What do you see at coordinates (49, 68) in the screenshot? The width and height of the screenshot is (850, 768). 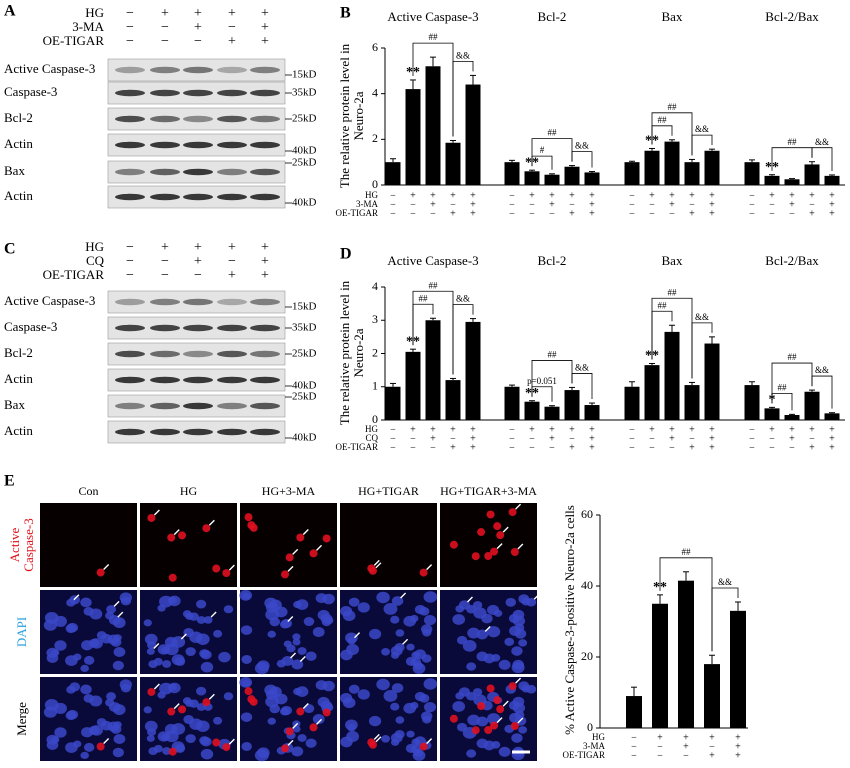 I see `blot-row-label: Active Caspase-3` at bounding box center [49, 68].